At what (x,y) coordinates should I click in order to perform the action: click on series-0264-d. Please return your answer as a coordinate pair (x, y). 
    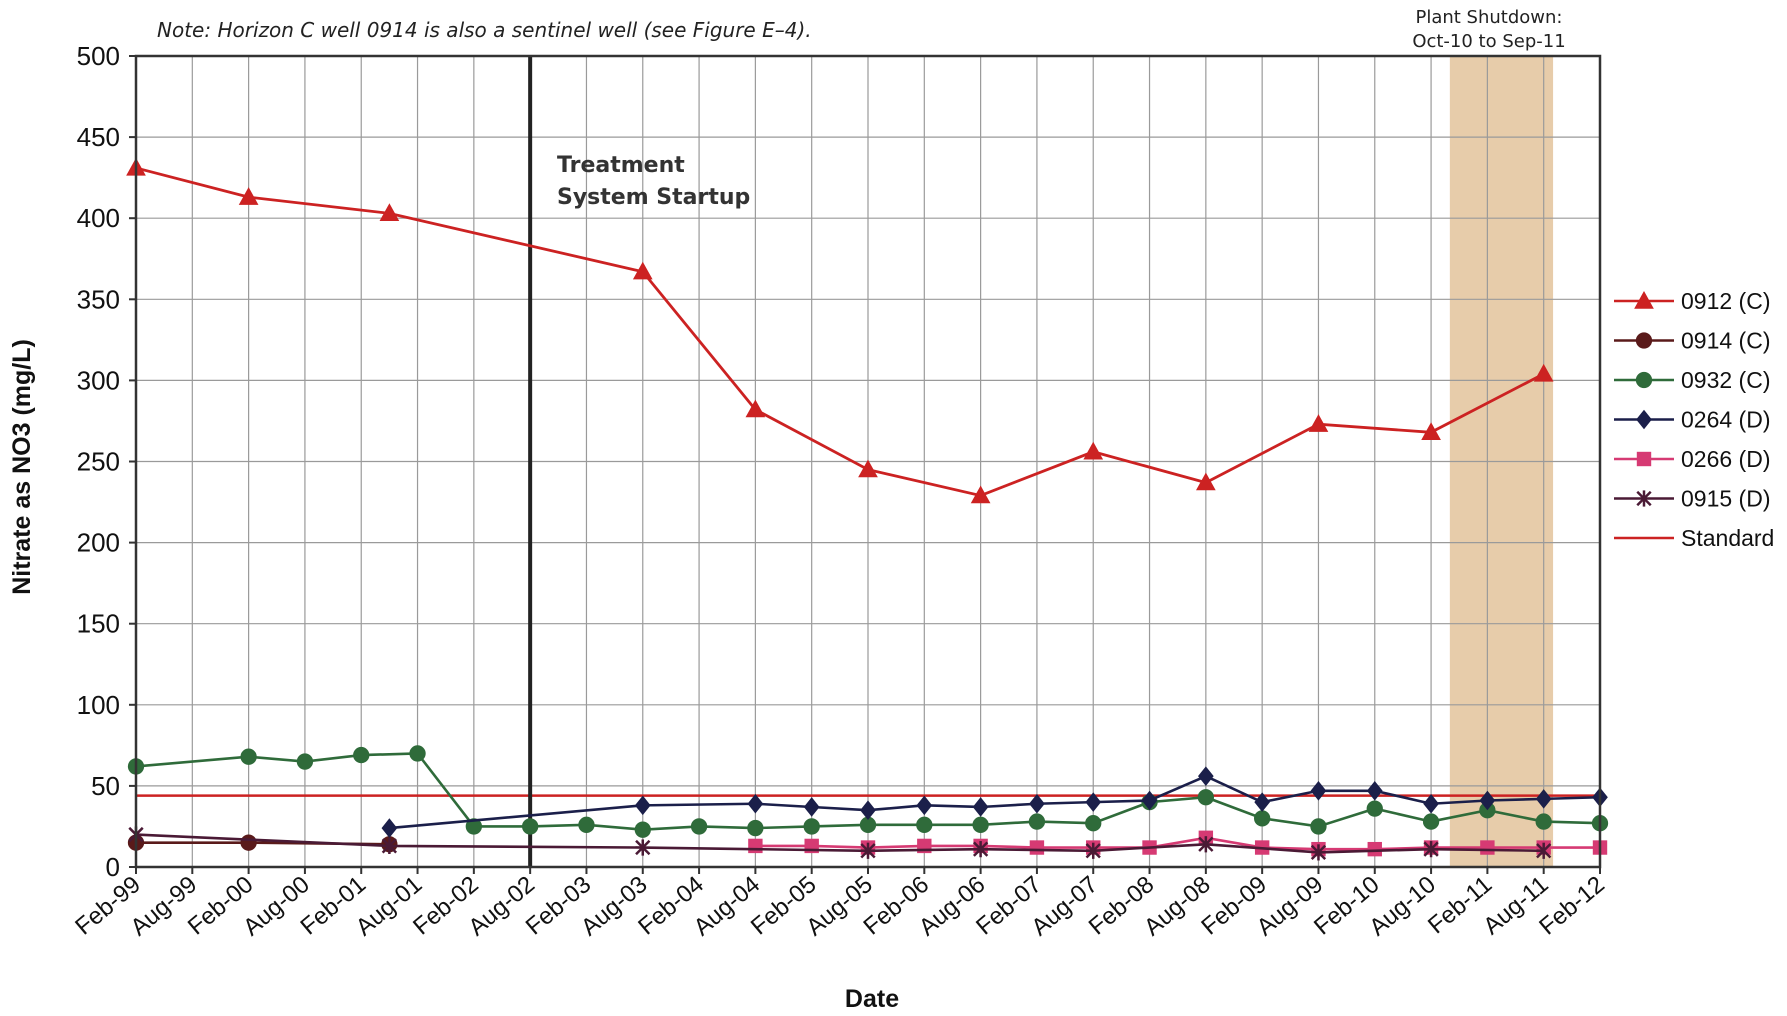
    Looking at the image, I should click on (994, 802).